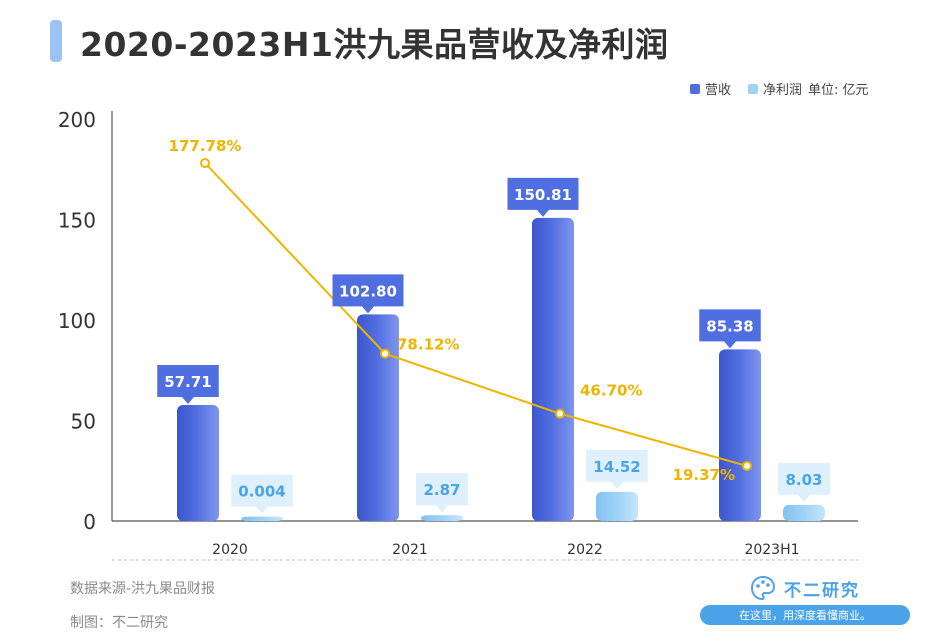 The image size is (940, 644). I want to click on y-tick-label: 200, so click(77, 120).